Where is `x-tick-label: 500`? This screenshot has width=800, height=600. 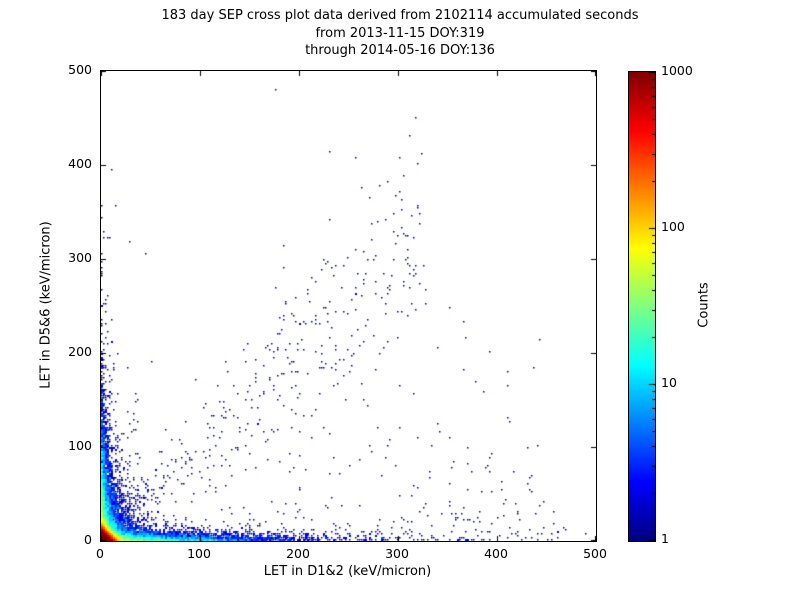
x-tick-label: 500 is located at coordinates (595, 553).